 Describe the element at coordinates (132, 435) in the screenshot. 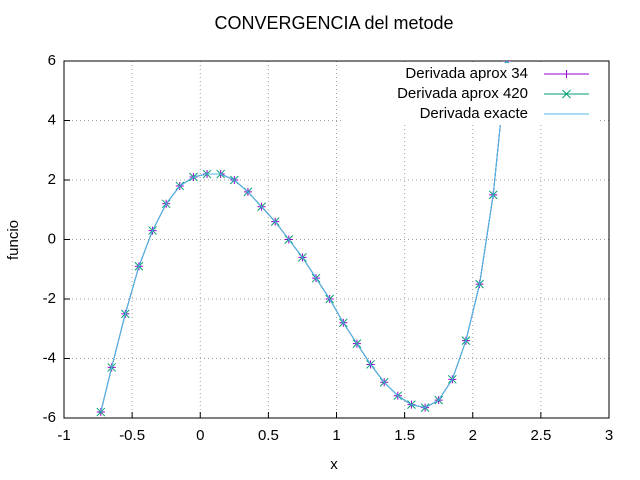

I see `x-tick-label: -0.5` at that location.